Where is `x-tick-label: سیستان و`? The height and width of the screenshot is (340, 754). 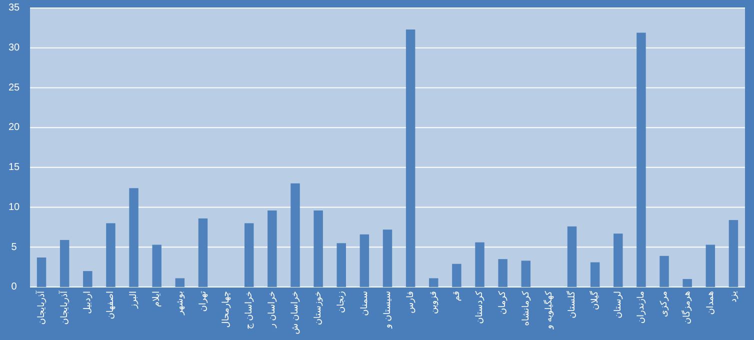
x-tick-label: سیستان و is located at coordinates (387, 310).